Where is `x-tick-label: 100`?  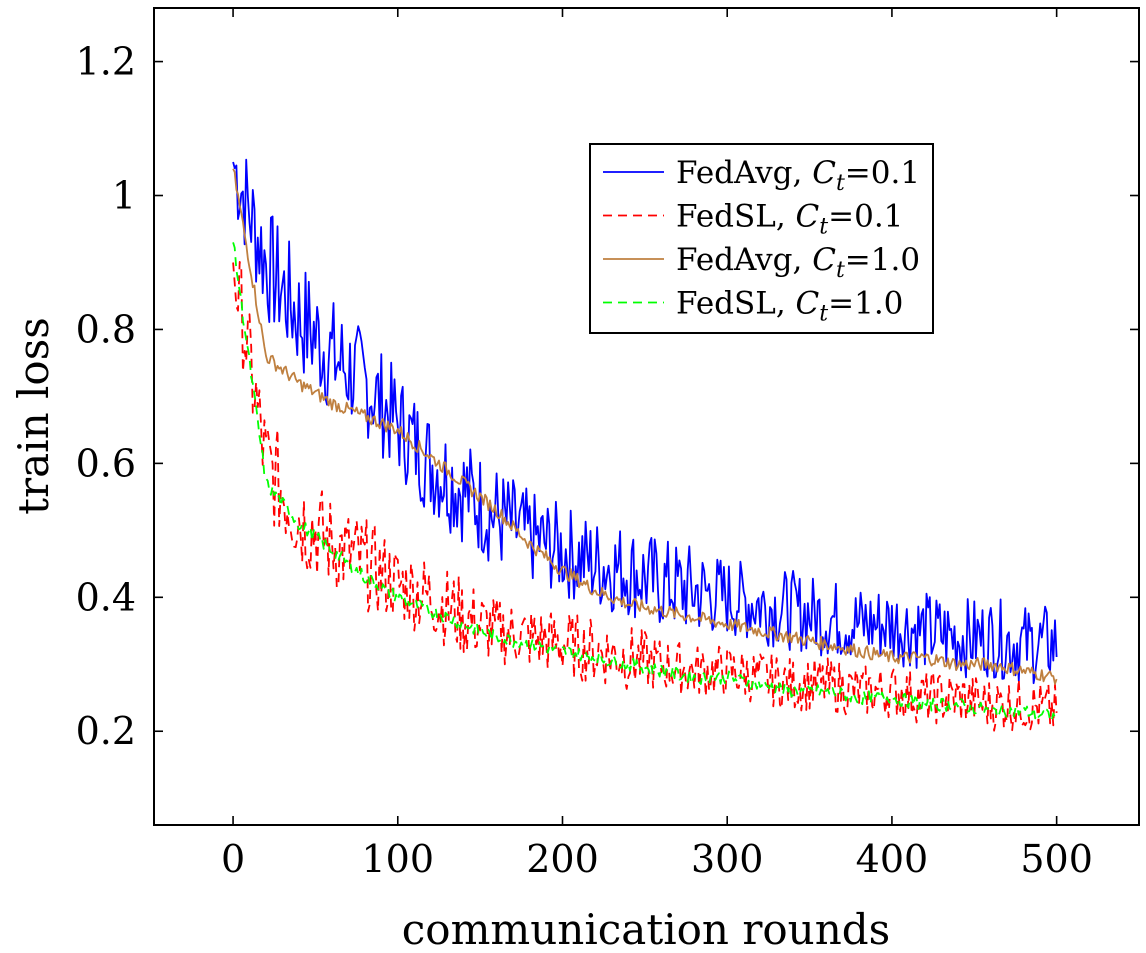 x-tick-label: 100 is located at coordinates (398, 859).